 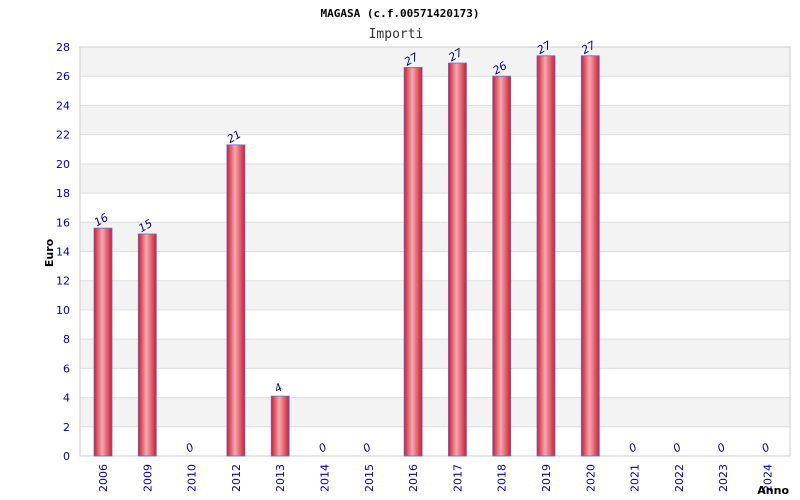 What do you see at coordinates (723, 478) in the screenshot?
I see `x-tick-label: 2023` at bounding box center [723, 478].